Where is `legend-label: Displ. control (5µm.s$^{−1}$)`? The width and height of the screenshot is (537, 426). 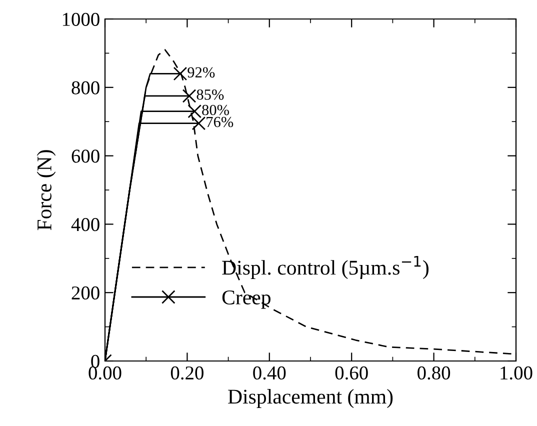
legend-label: Displ. control (5µm.s$^{−1}$) is located at coordinates (325, 267).